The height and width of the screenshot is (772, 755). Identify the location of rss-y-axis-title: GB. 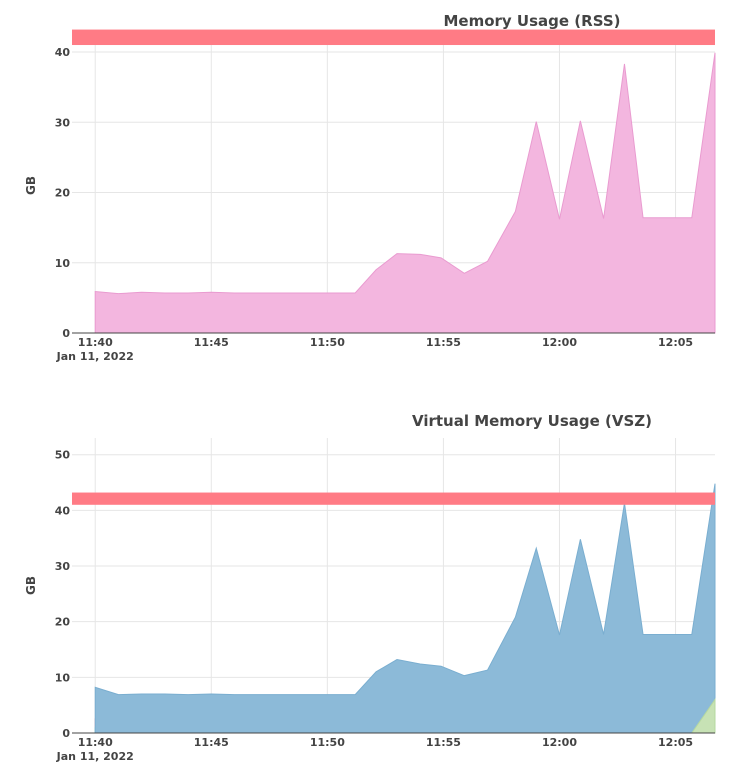
(31, 185).